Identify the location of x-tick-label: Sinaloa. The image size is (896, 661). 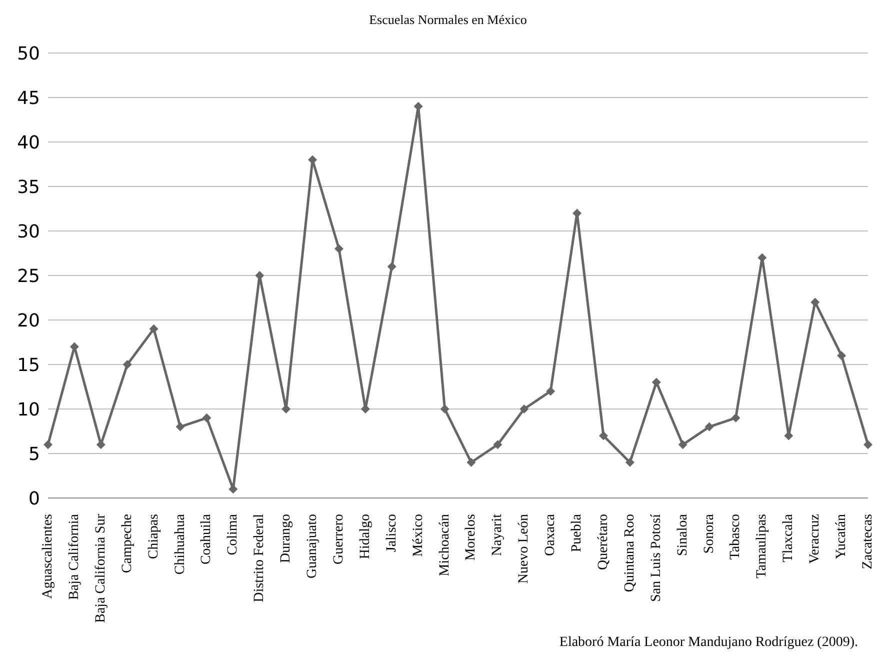
(682, 534).